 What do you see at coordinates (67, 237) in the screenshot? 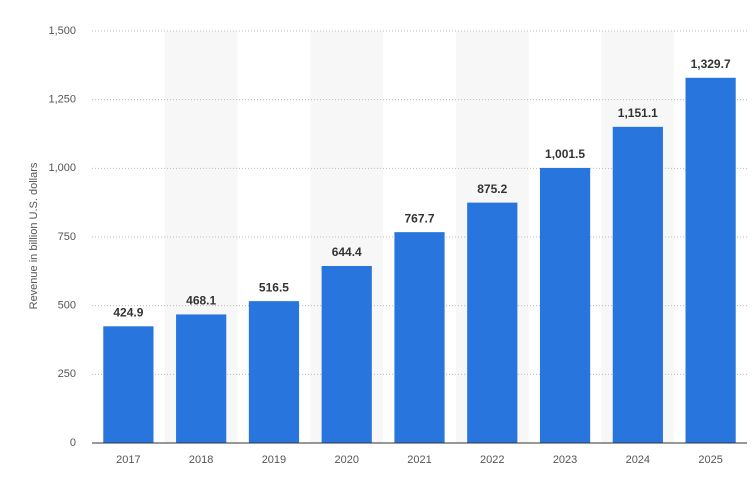
I see `y-tick-label: 750` at bounding box center [67, 237].